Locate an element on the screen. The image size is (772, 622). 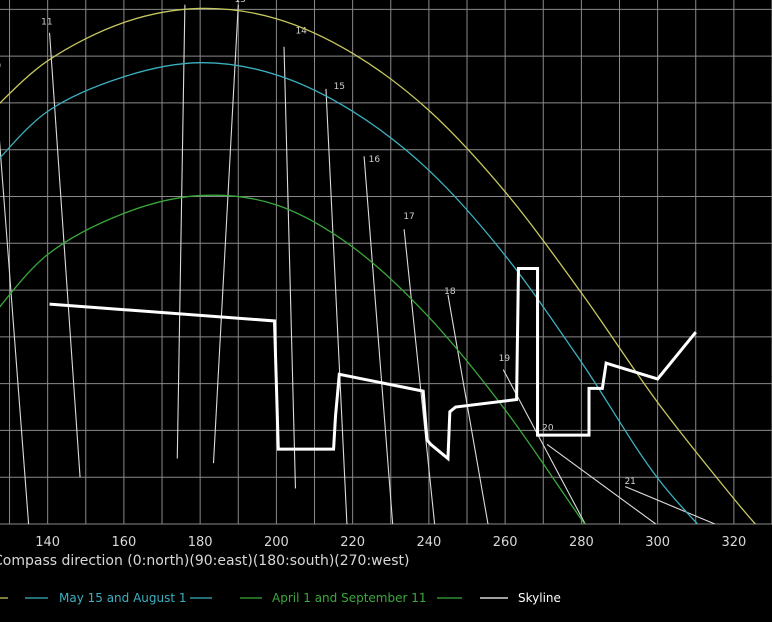
x-tick-180: 180 is located at coordinates (200, 542).